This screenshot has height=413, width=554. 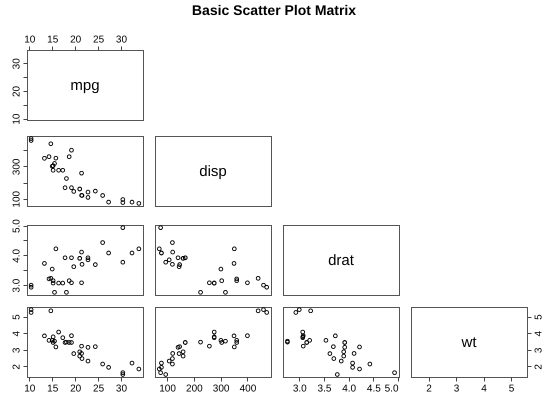 What do you see at coordinates (341, 260) in the screenshot?
I see `annotation: drat` at bounding box center [341, 260].